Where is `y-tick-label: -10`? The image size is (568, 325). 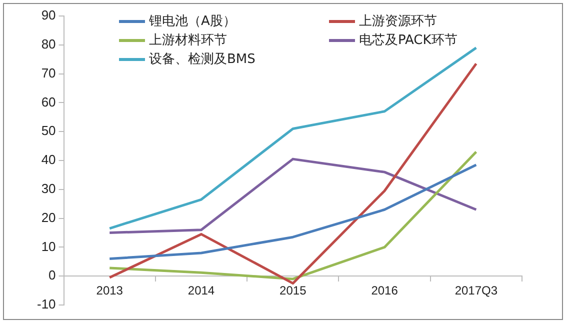
y-tick-label: -10 is located at coordinates (46, 304).